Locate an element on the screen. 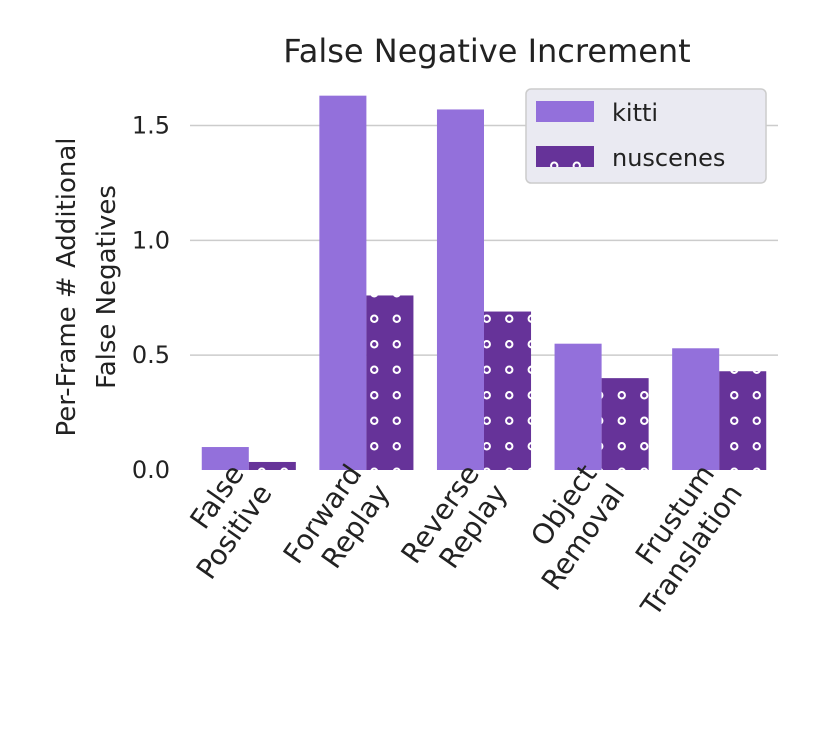 This screenshot has width=830, height=755. y-axis-label-line-1: Per-Frame # Additional is located at coordinates (67, 287).